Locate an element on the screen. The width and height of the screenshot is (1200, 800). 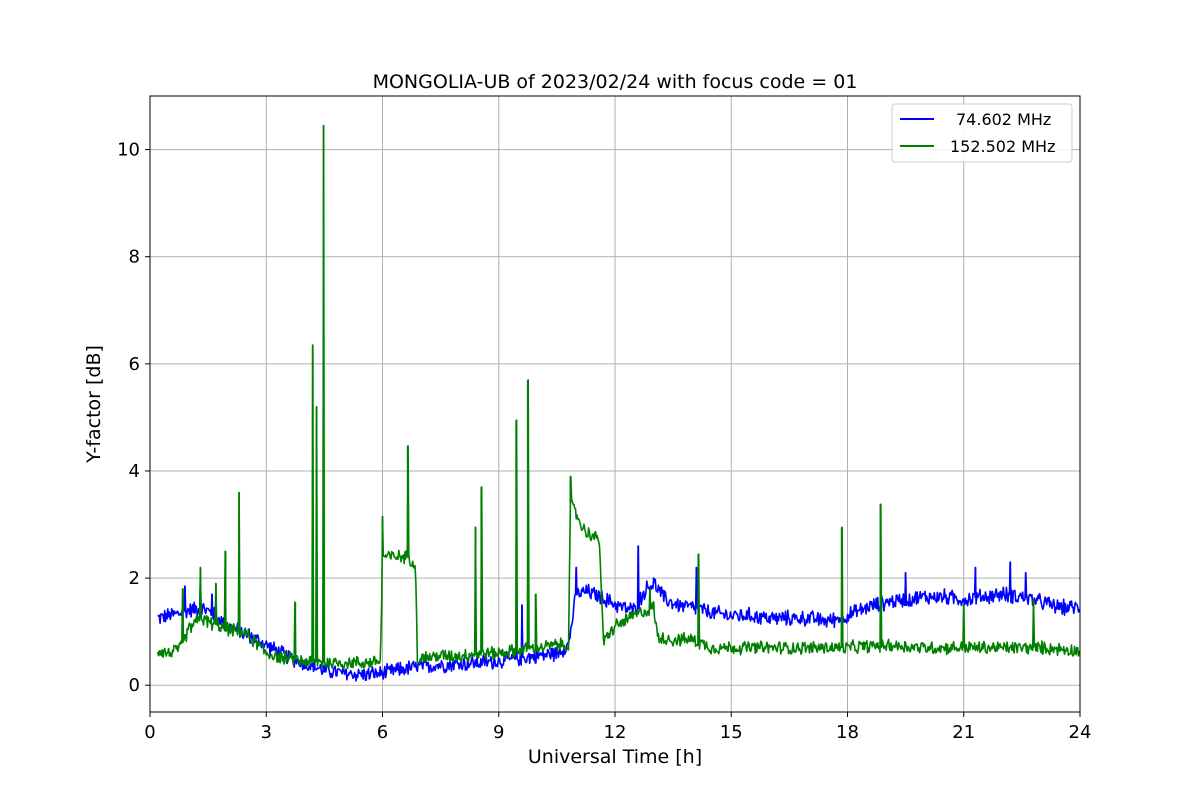
x-tick-label: 9 is located at coordinates (498, 732).